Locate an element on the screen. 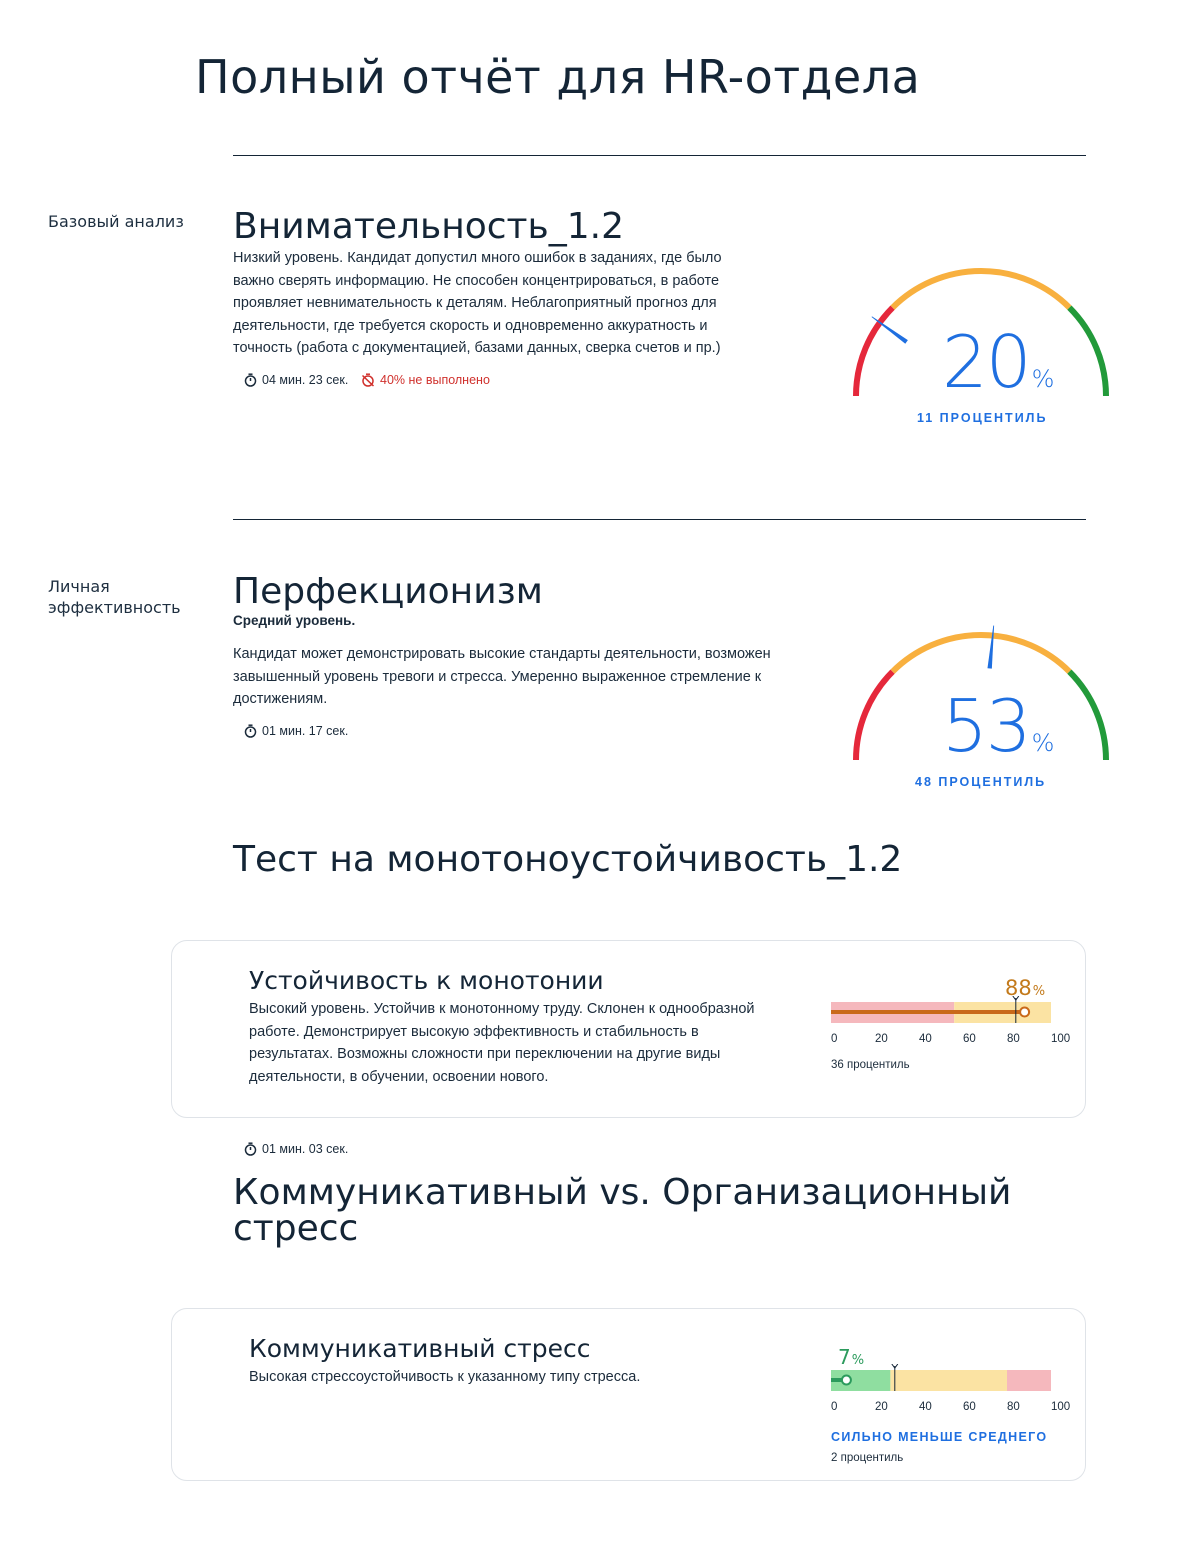  monotony-percentile: 36 процентиль is located at coordinates (870, 1065).